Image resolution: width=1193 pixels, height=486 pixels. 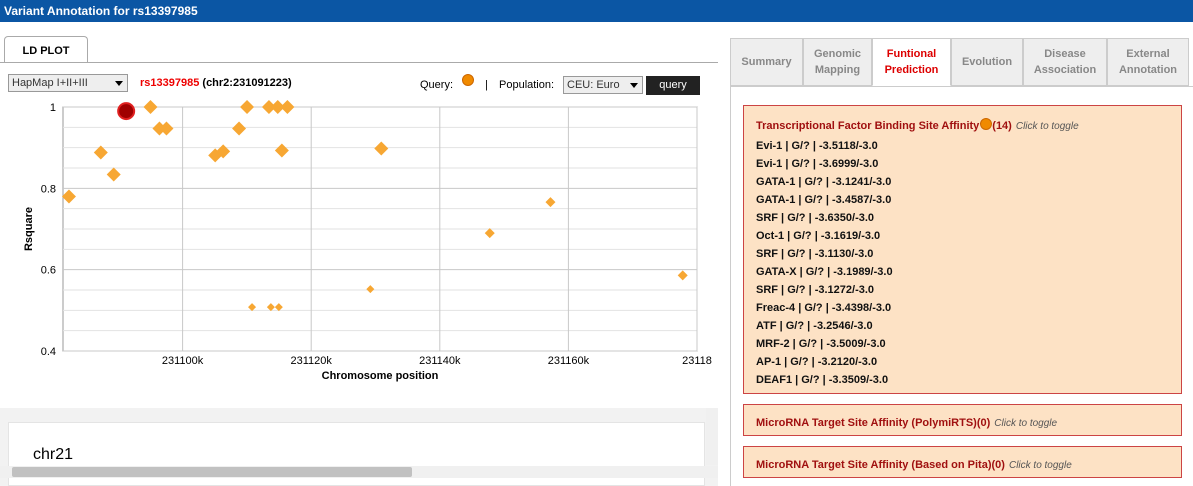 What do you see at coordinates (766, 62) in the screenshot?
I see `annotation-tab: Summary` at bounding box center [766, 62].